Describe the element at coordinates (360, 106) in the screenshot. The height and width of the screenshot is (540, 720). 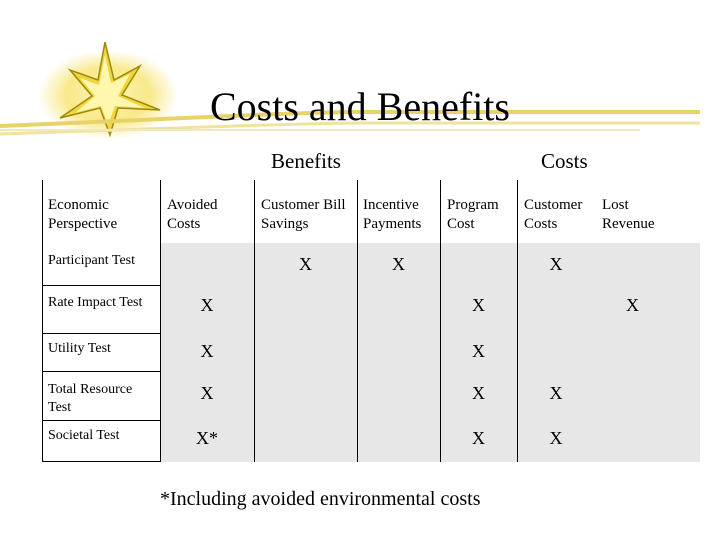
I see `page-title: Costs and Benefits` at that location.